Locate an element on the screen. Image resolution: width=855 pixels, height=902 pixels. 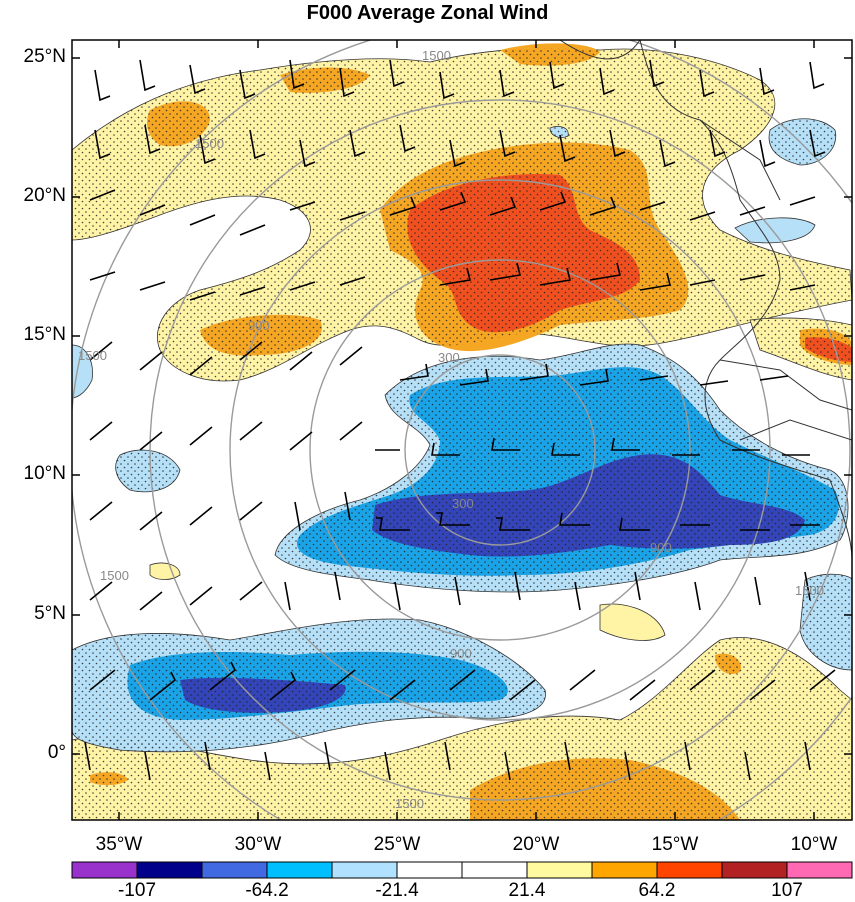
lat-label: 5°N is located at coordinates (50, 613).